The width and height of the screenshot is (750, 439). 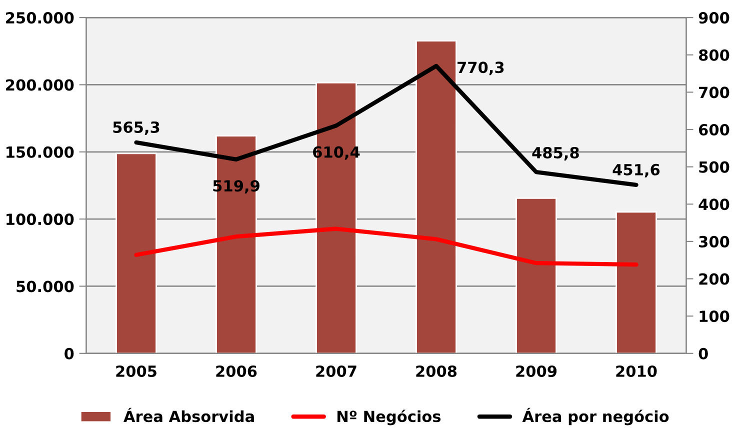 I want to click on y-tick-label: 250.000, so click(x=40, y=18).